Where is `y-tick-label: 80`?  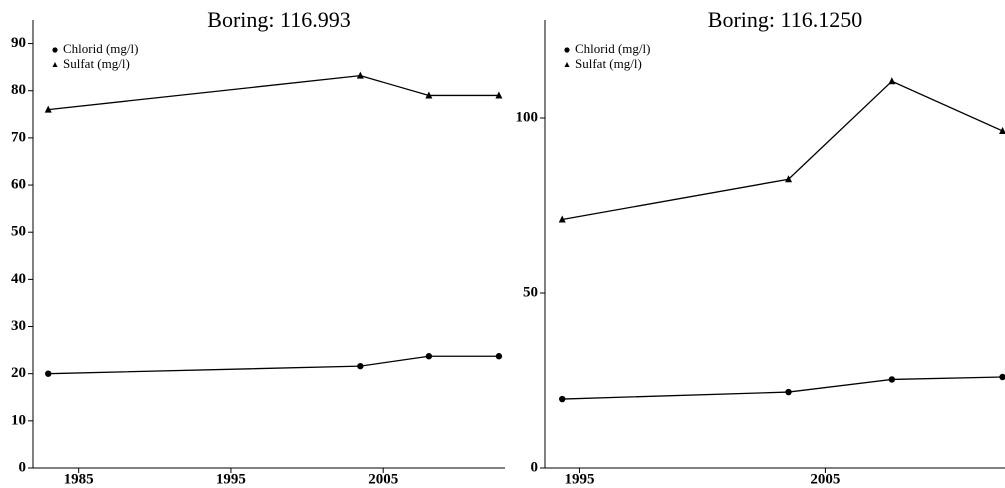 y-tick-label: 80 is located at coordinates (18, 90).